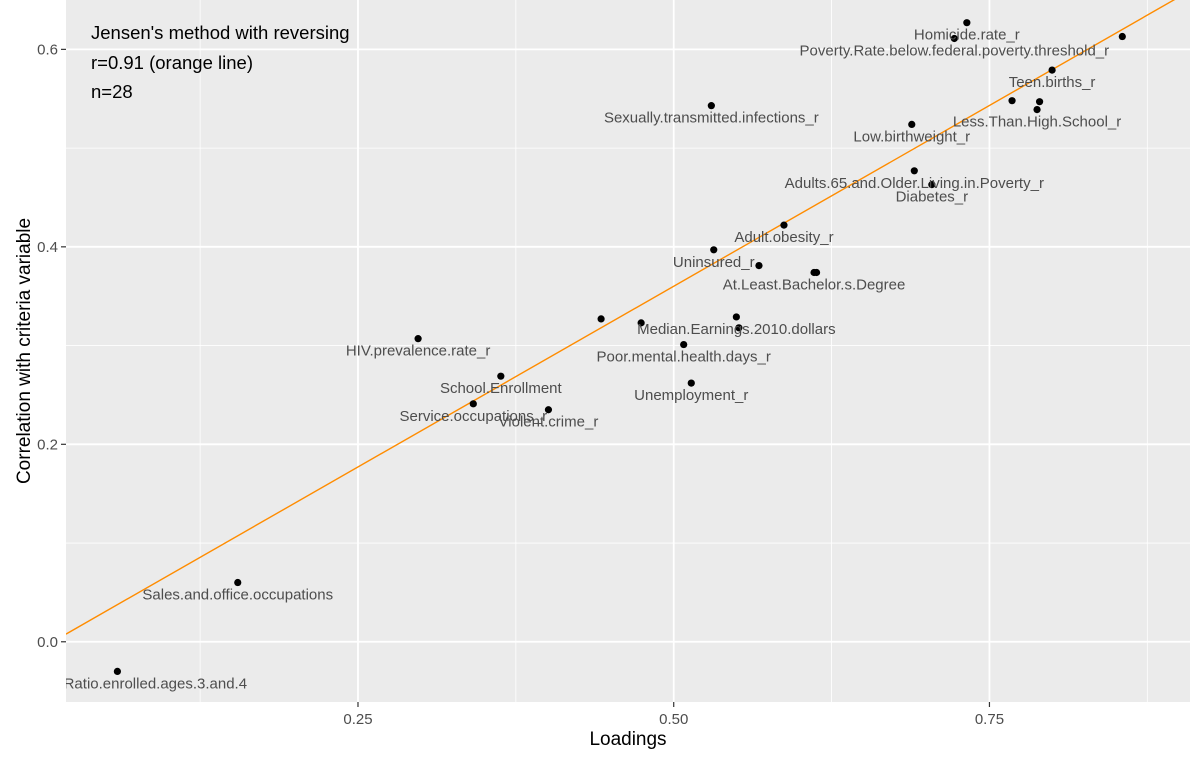 This screenshot has height=757, width=1200. I want to click on point-label: Less.Than.High.School_r, so click(1037, 122).